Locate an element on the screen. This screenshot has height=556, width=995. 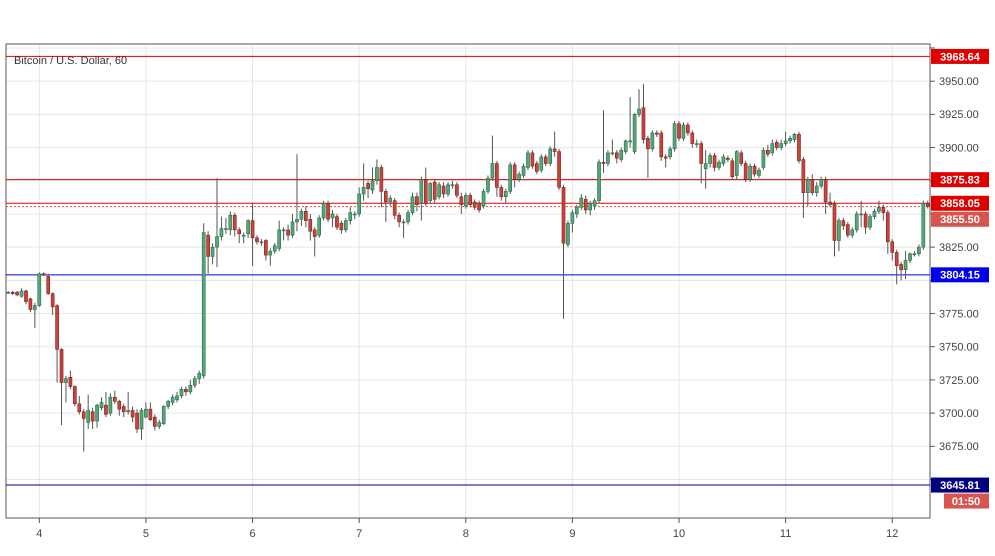
ref-line-label: 3855.50 is located at coordinates (960, 220).